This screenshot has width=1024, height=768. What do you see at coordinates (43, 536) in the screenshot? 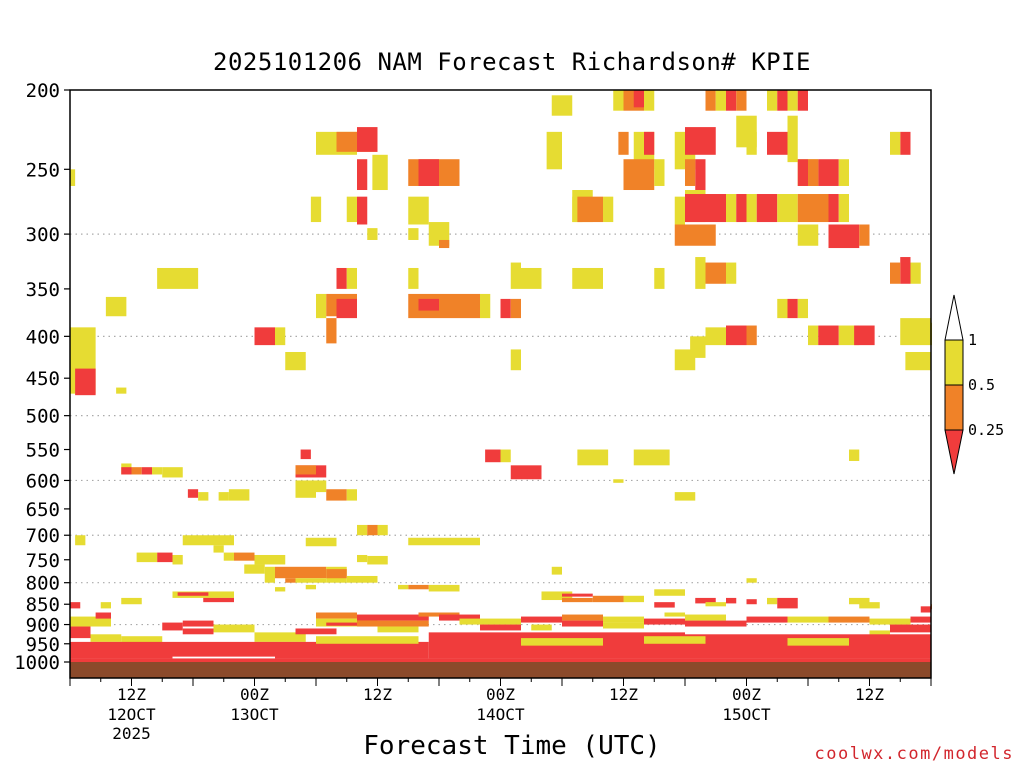
I see `y-tick-label: 700` at bounding box center [43, 536].